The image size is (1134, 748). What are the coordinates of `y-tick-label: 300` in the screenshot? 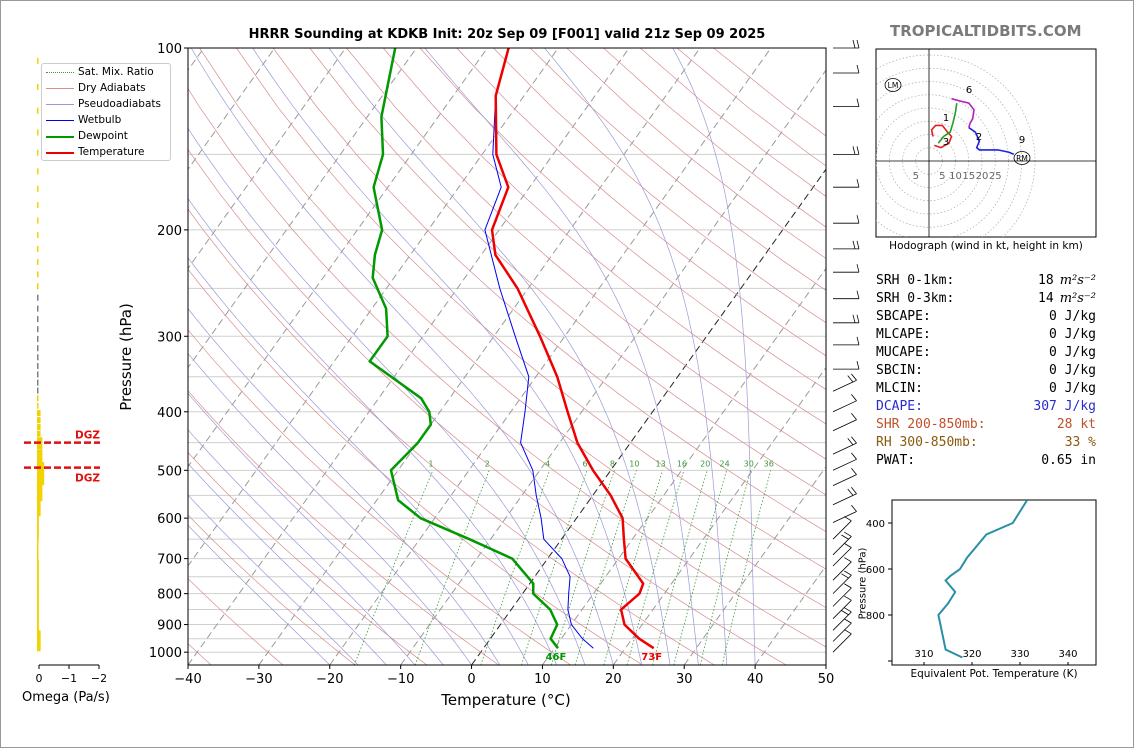 It's located at (169, 337).